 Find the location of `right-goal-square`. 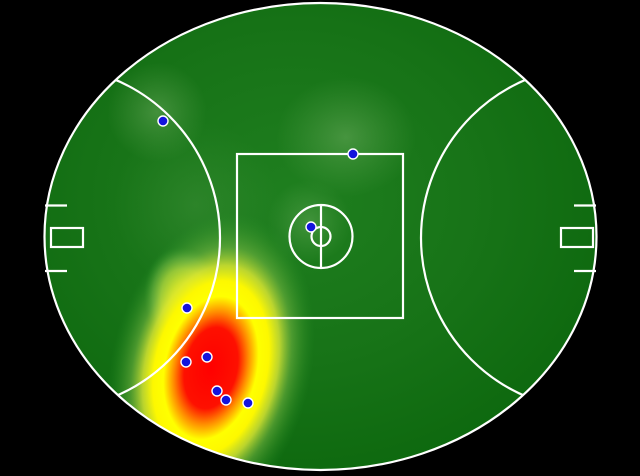

right-goal-square is located at coordinates (577, 237).